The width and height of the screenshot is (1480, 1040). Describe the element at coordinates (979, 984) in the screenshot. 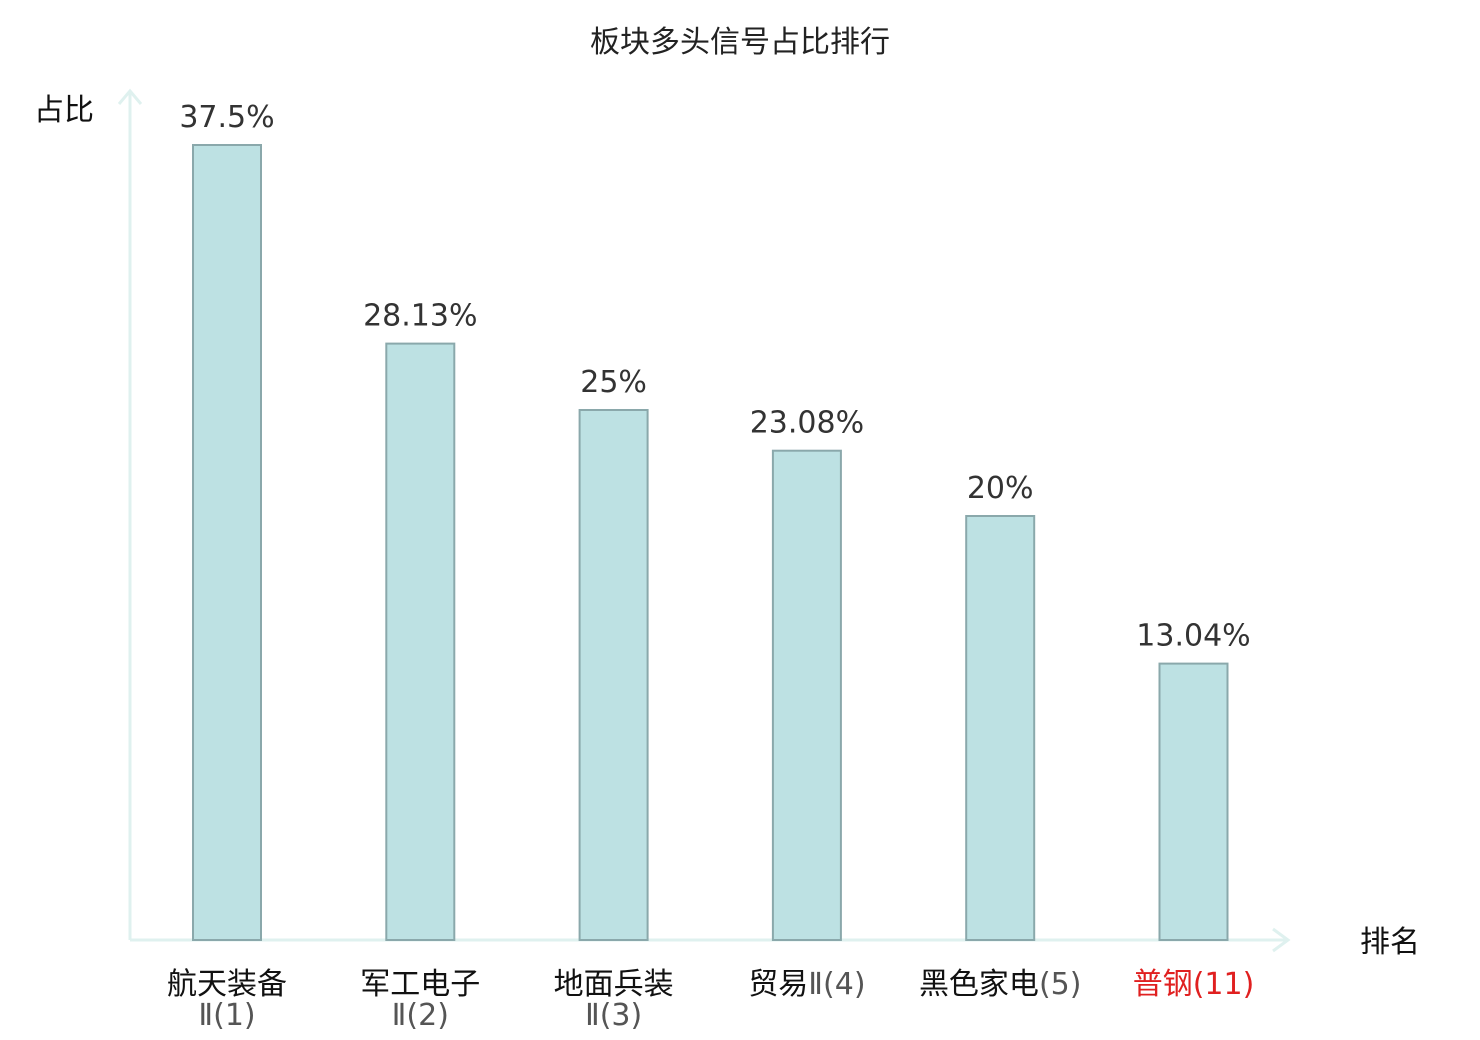

I see `x-tick-name-5: 黑色家电` at that location.